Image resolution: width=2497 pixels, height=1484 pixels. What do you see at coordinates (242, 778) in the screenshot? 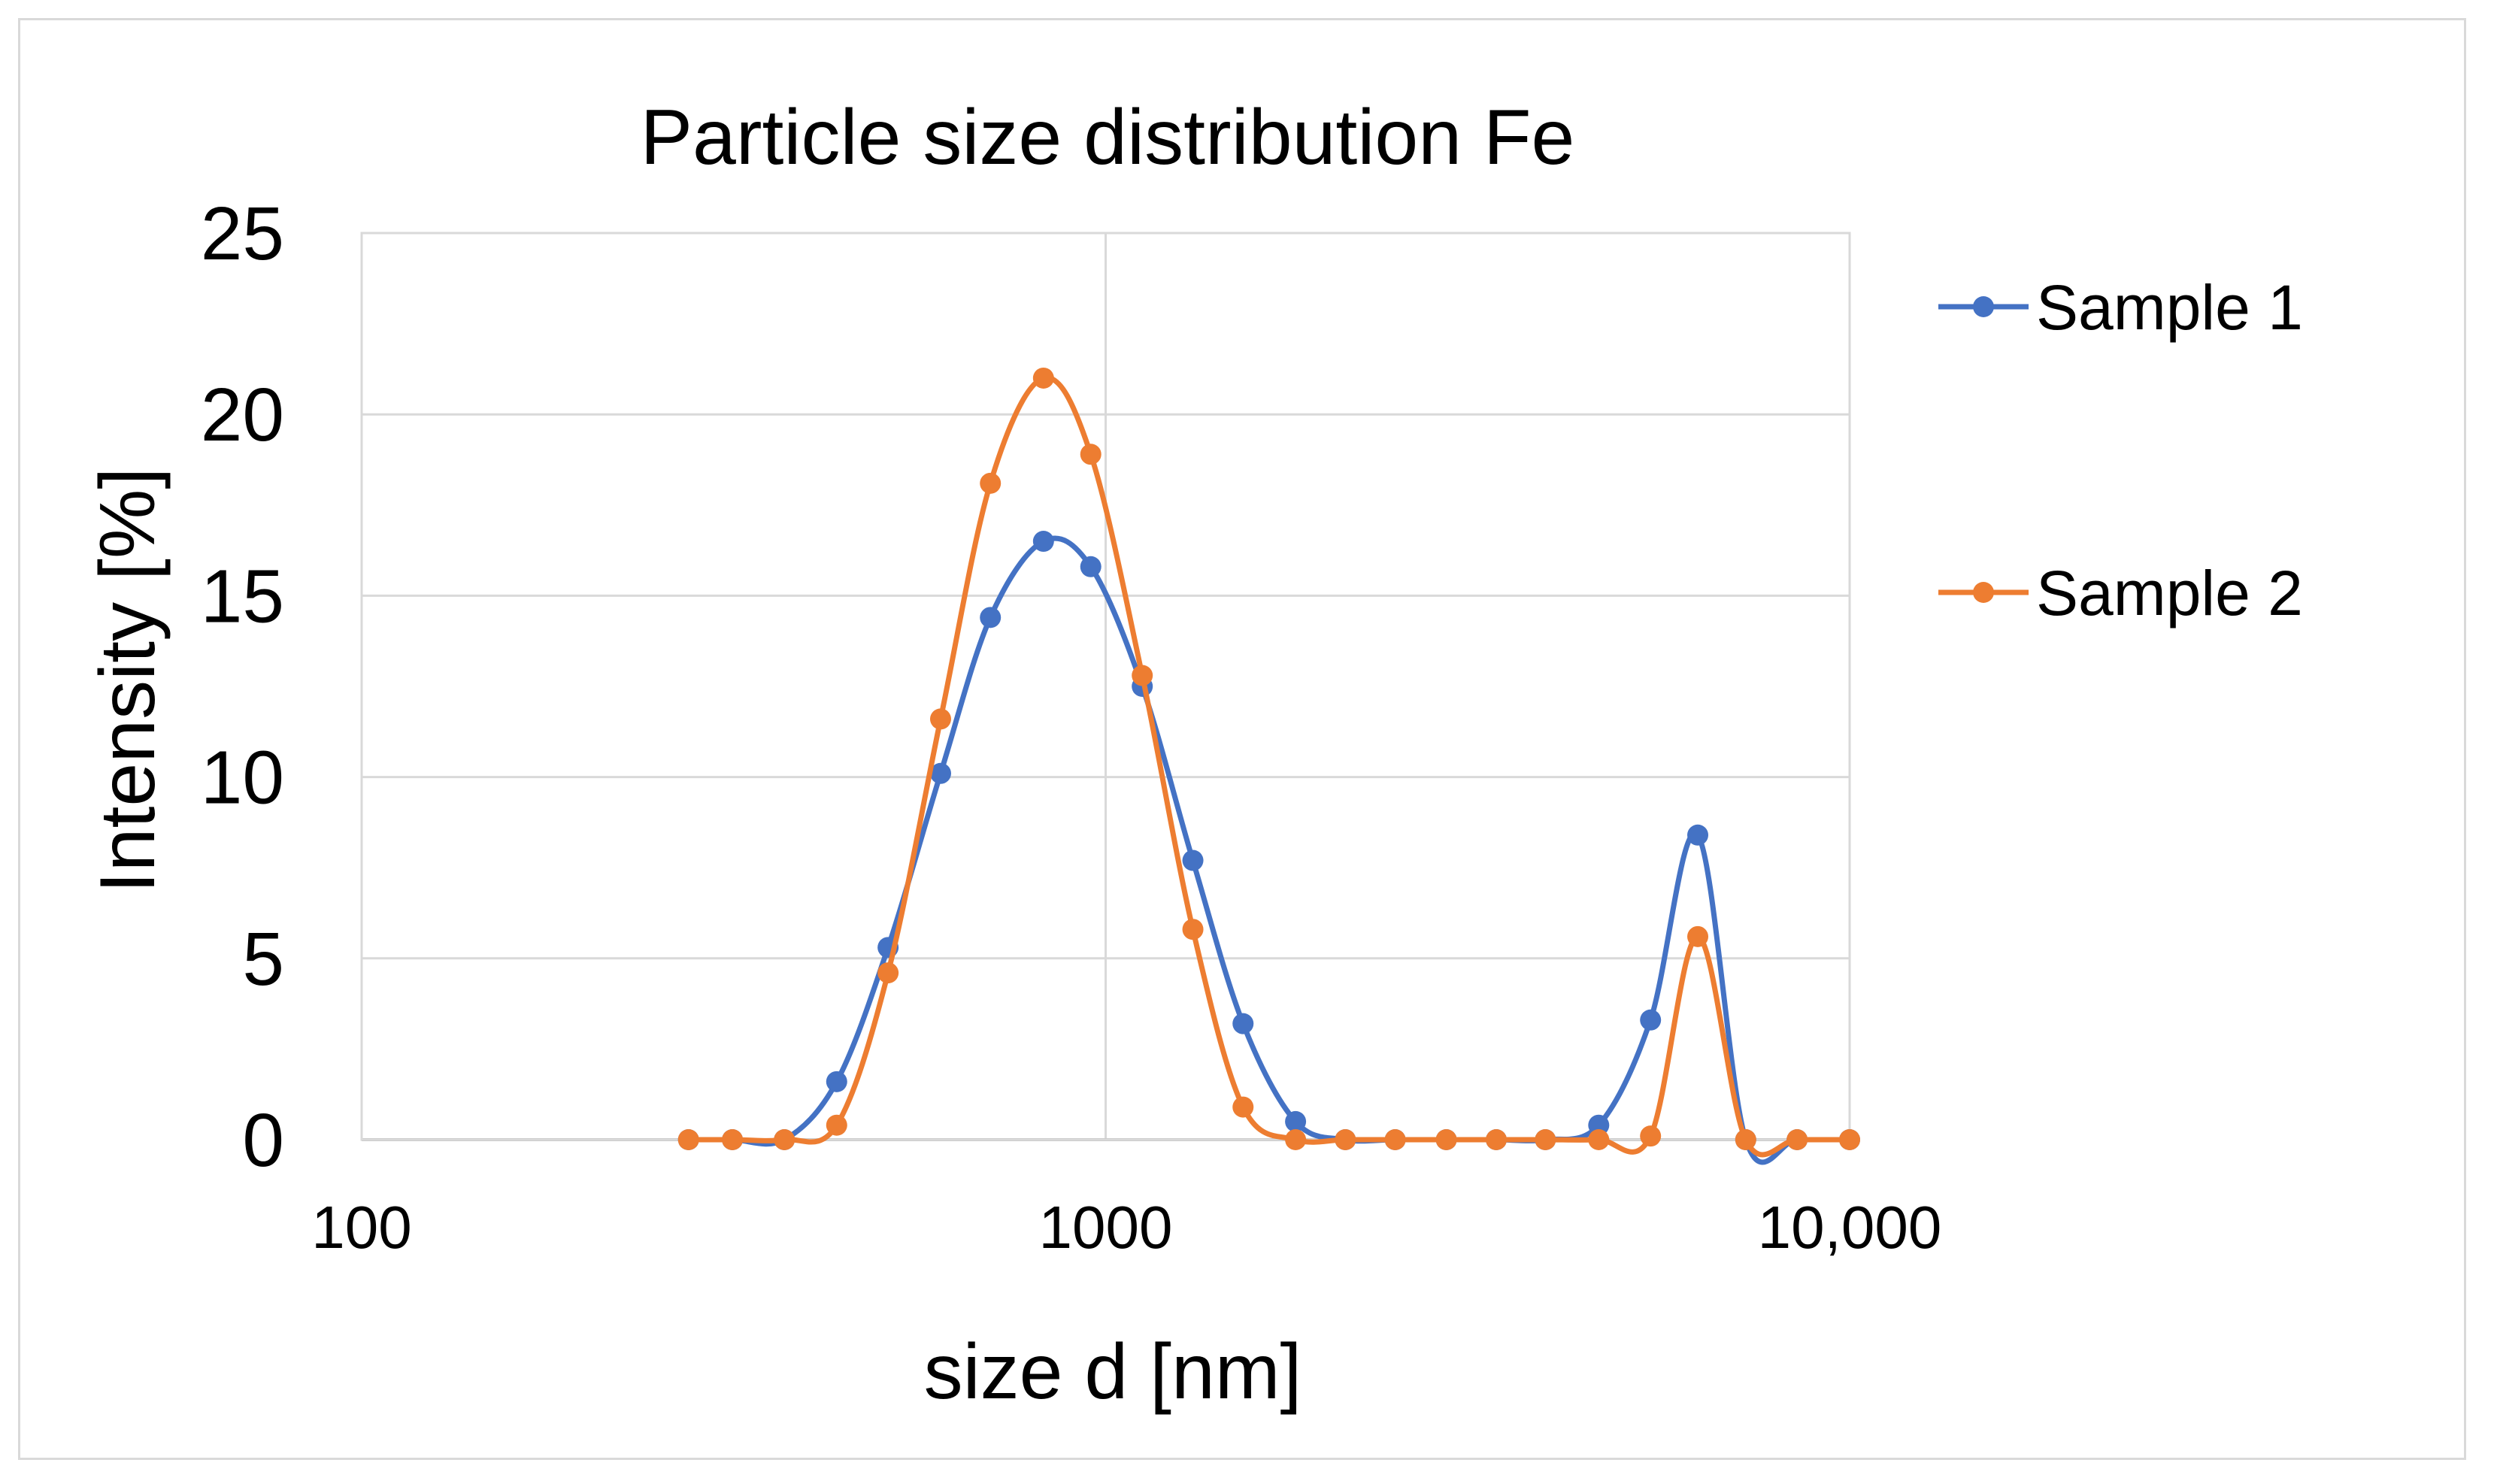
I see `y-tick-label: 10` at bounding box center [242, 778].